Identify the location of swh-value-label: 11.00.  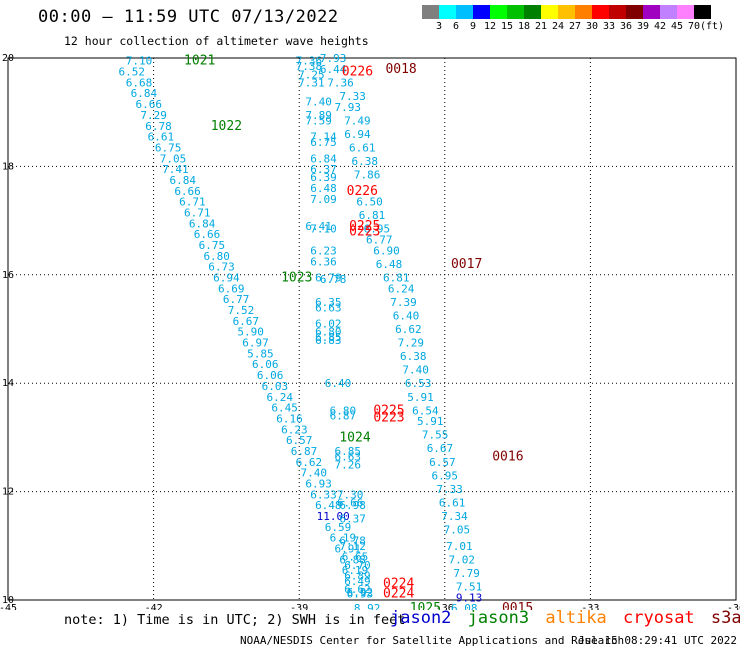
(333, 516).